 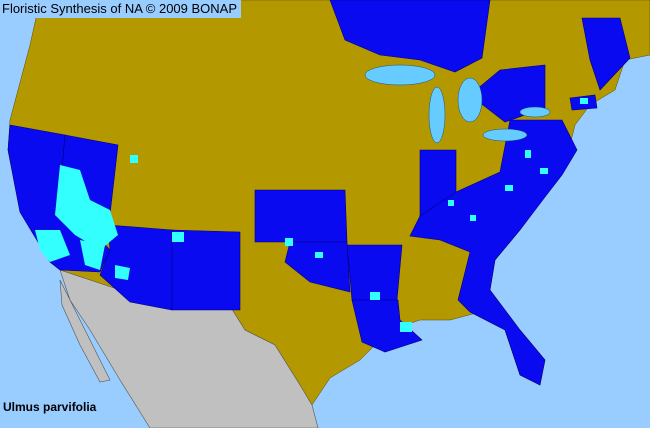 I want to click on arkansas-state, so click(x=374, y=272).